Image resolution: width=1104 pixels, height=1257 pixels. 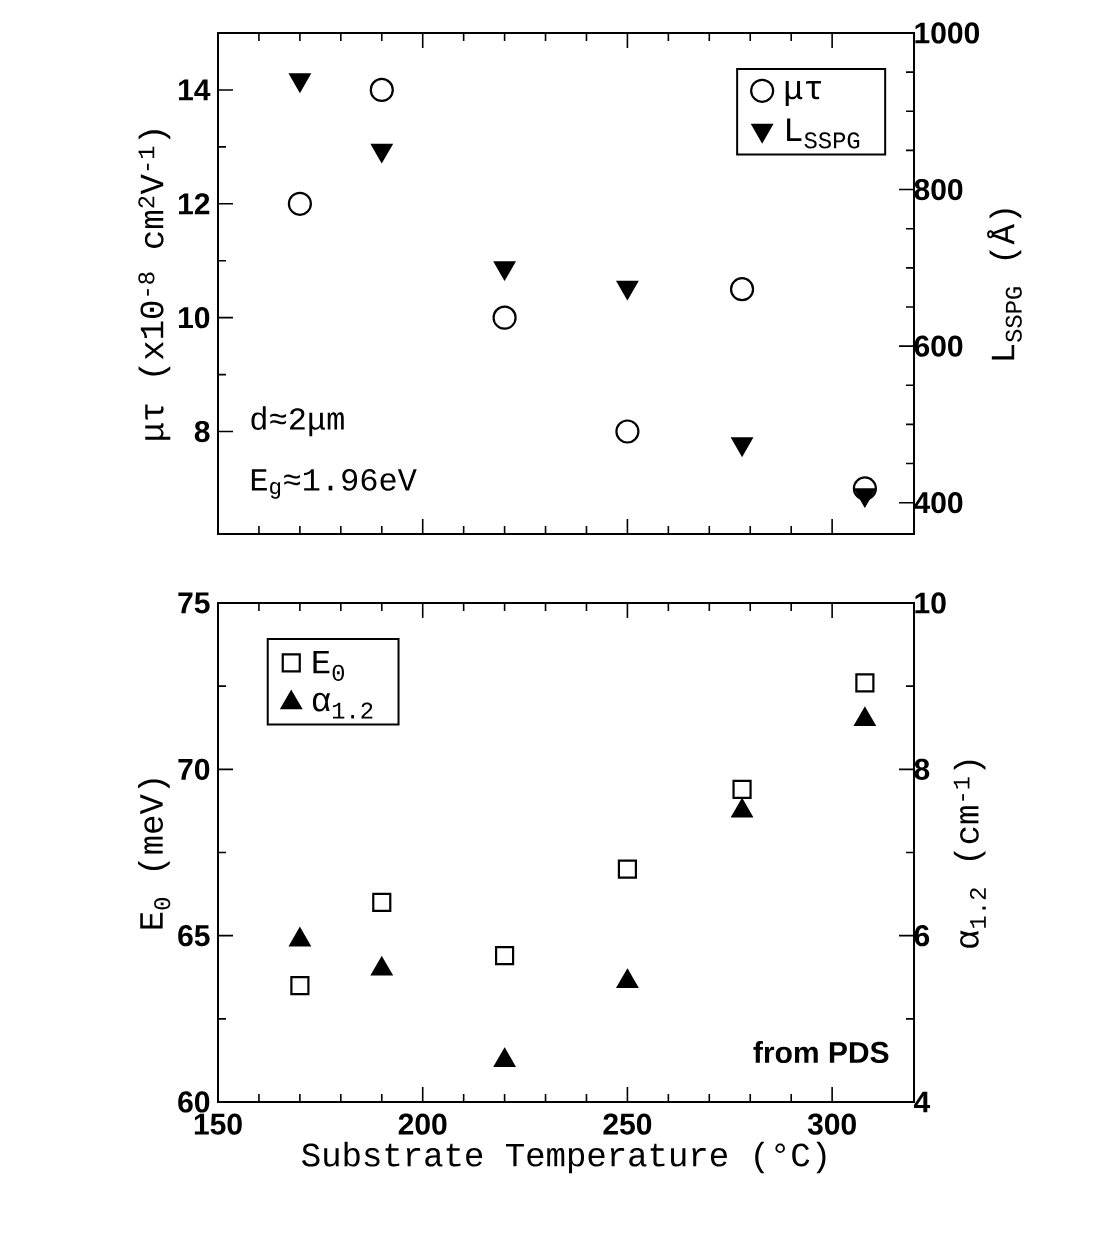 I want to click on y-tick-label: 75, so click(x=194, y=603).